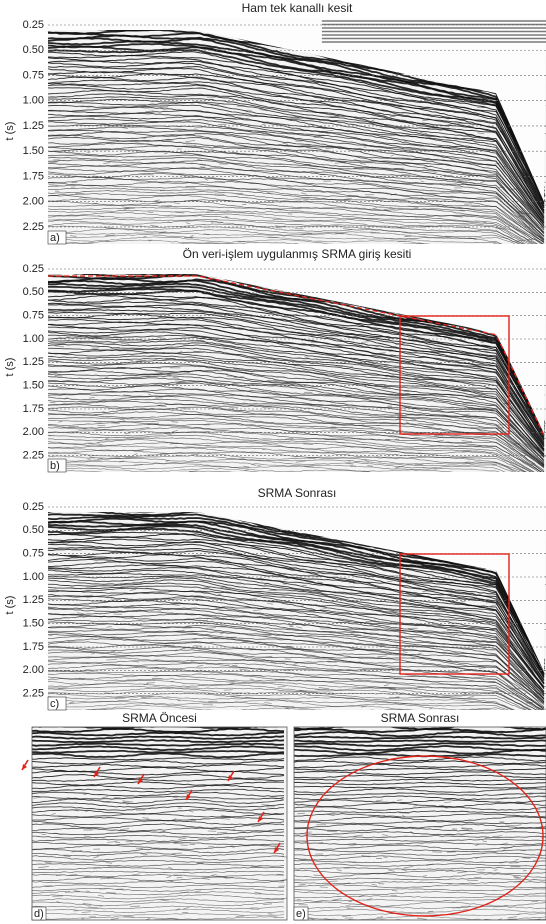  I want to click on axis-label: t (s), so click(10, 605).